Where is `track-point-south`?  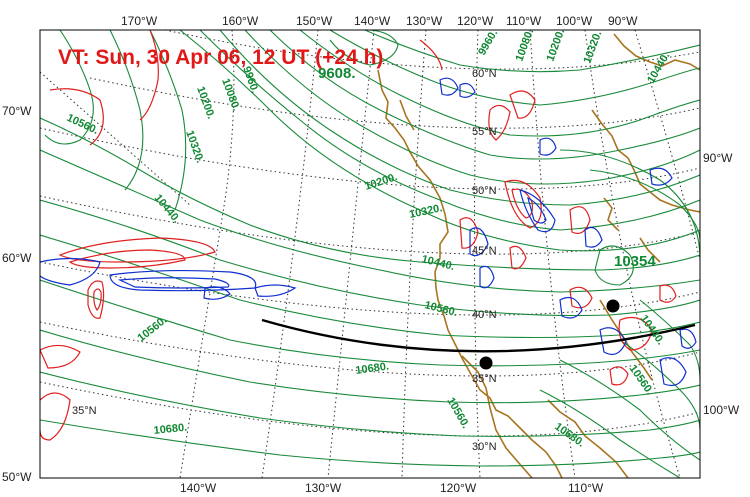 track-point-south is located at coordinates (486, 363).